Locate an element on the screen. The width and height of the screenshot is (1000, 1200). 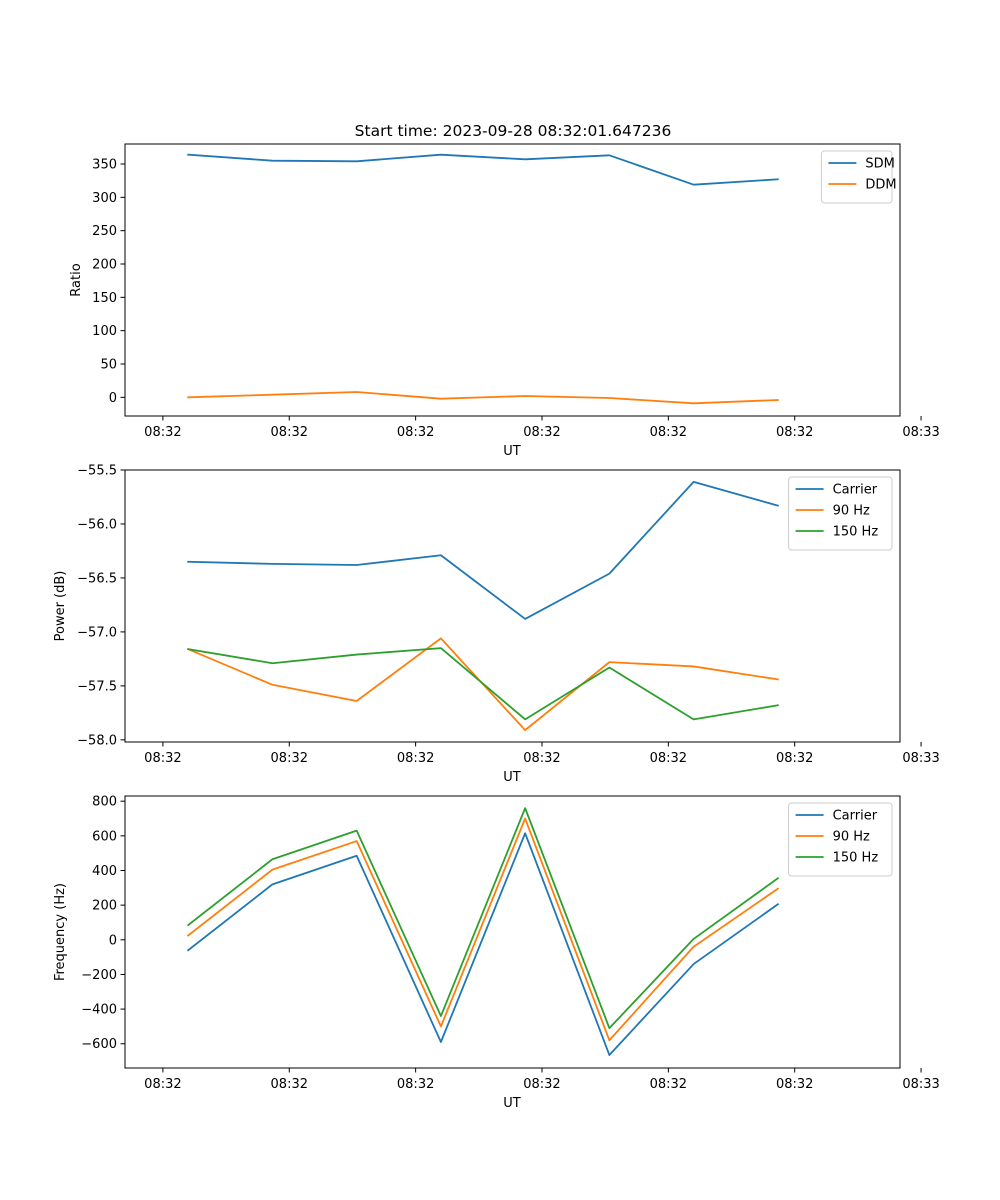
legend-box is located at coordinates (856, 177).